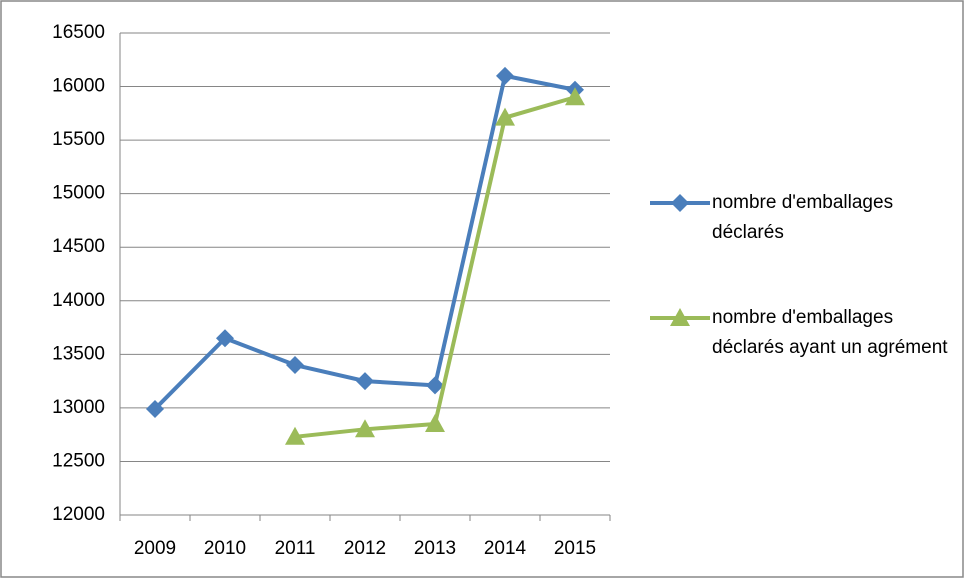  Describe the element at coordinates (155, 548) in the screenshot. I see `x-tick-label: 2009` at that location.